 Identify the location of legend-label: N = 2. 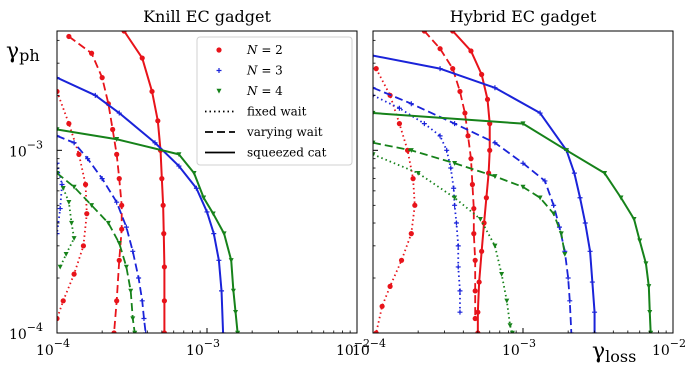
(264, 50).